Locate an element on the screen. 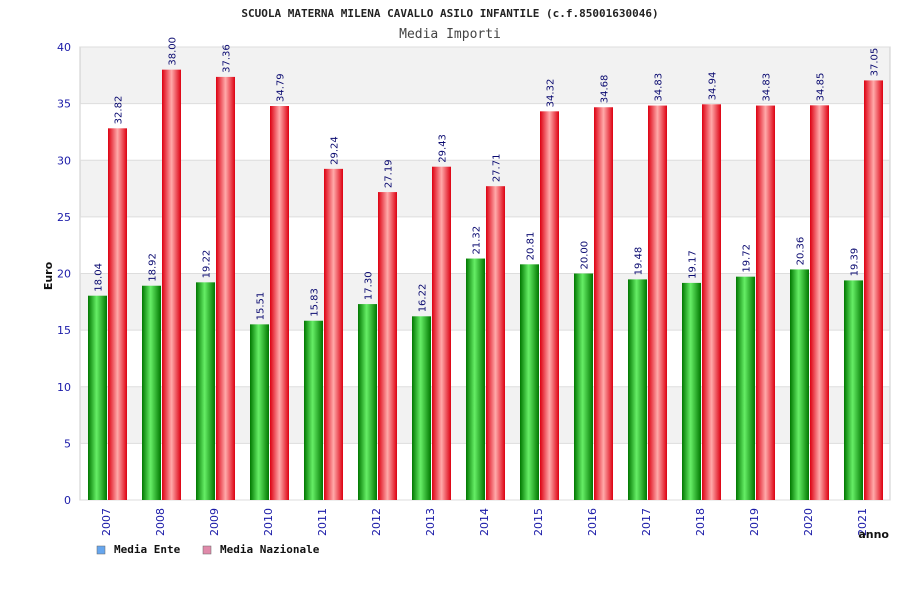 This screenshot has height=600, width=900. data-label: 16.22 is located at coordinates (423, 298).